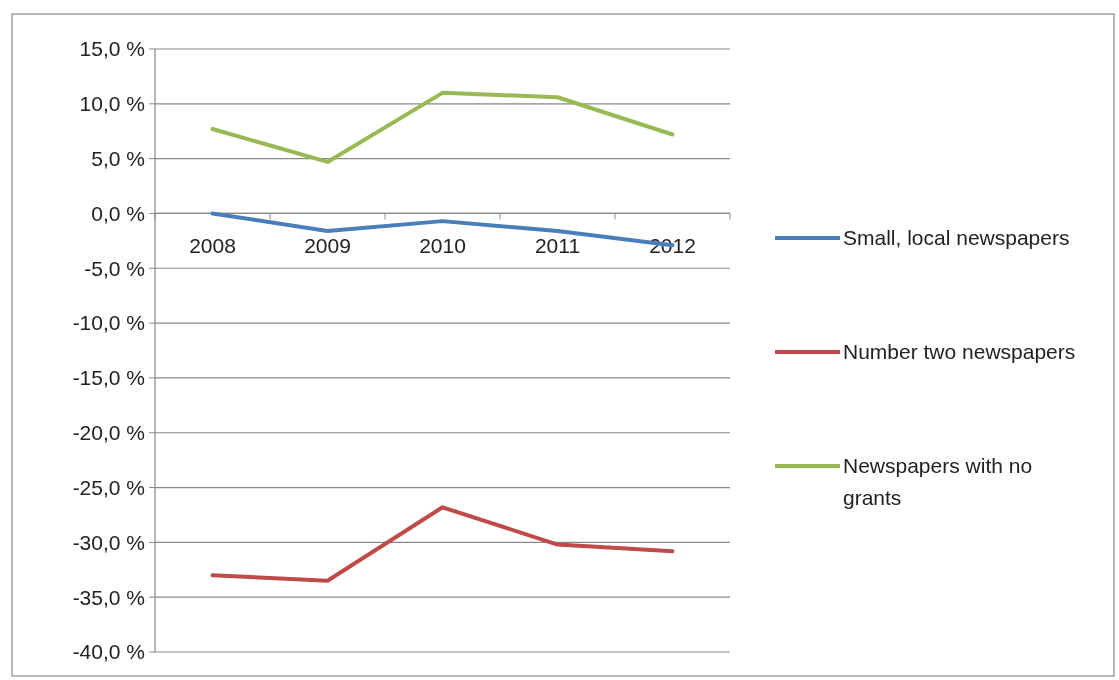  Describe the element at coordinates (108, 652) in the screenshot. I see `y-tick-label: -40,0 %` at that location.